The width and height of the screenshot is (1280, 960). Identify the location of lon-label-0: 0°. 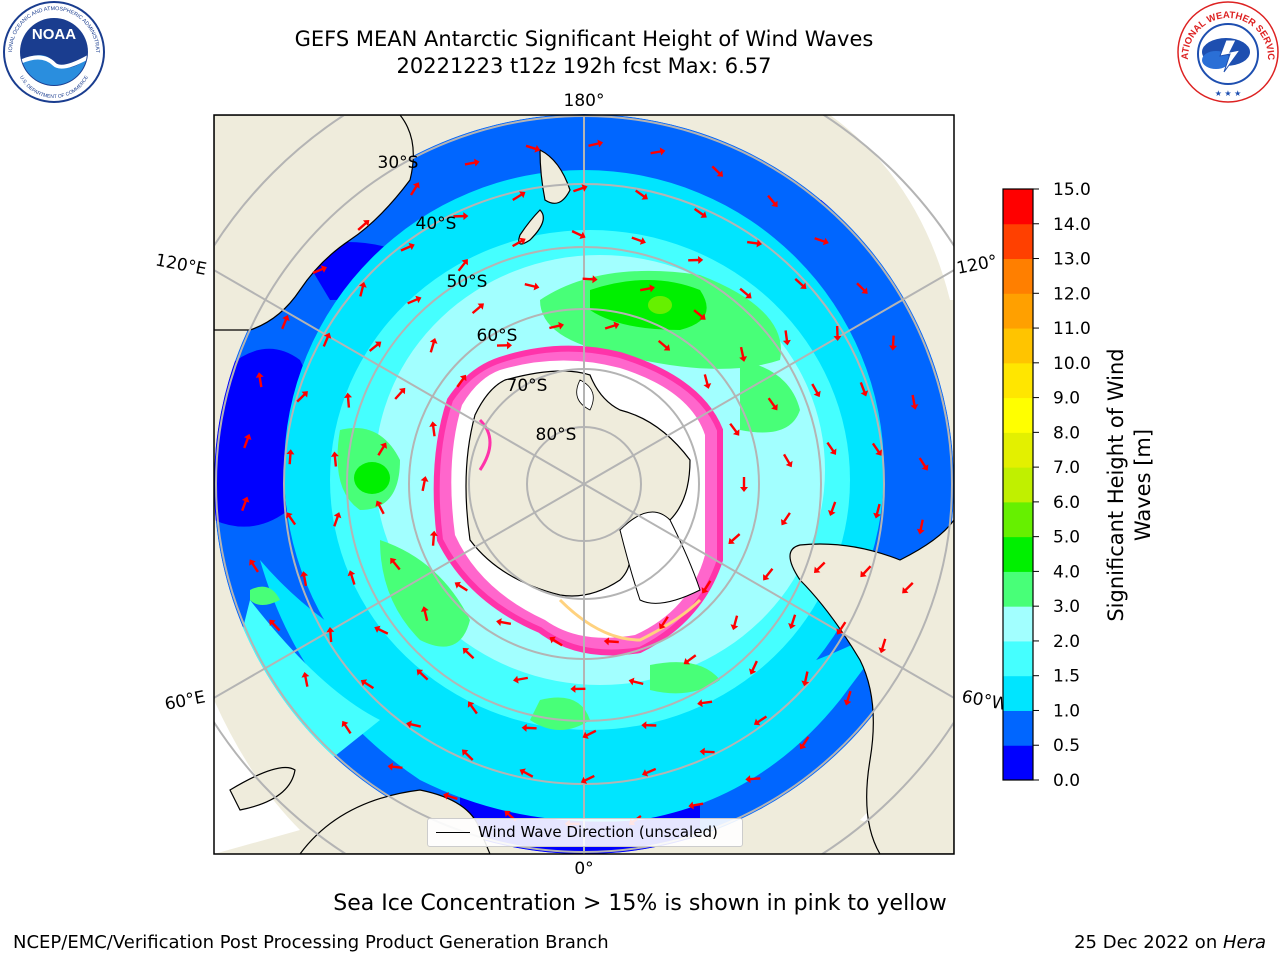
(583, 869).